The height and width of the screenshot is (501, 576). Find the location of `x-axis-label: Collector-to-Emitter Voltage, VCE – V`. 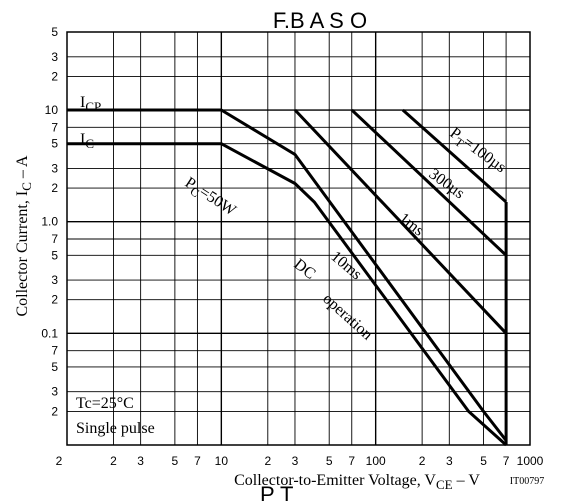

x-axis-label: Collector-to-Emitter Voltage, VCE – V is located at coordinates (357, 482).